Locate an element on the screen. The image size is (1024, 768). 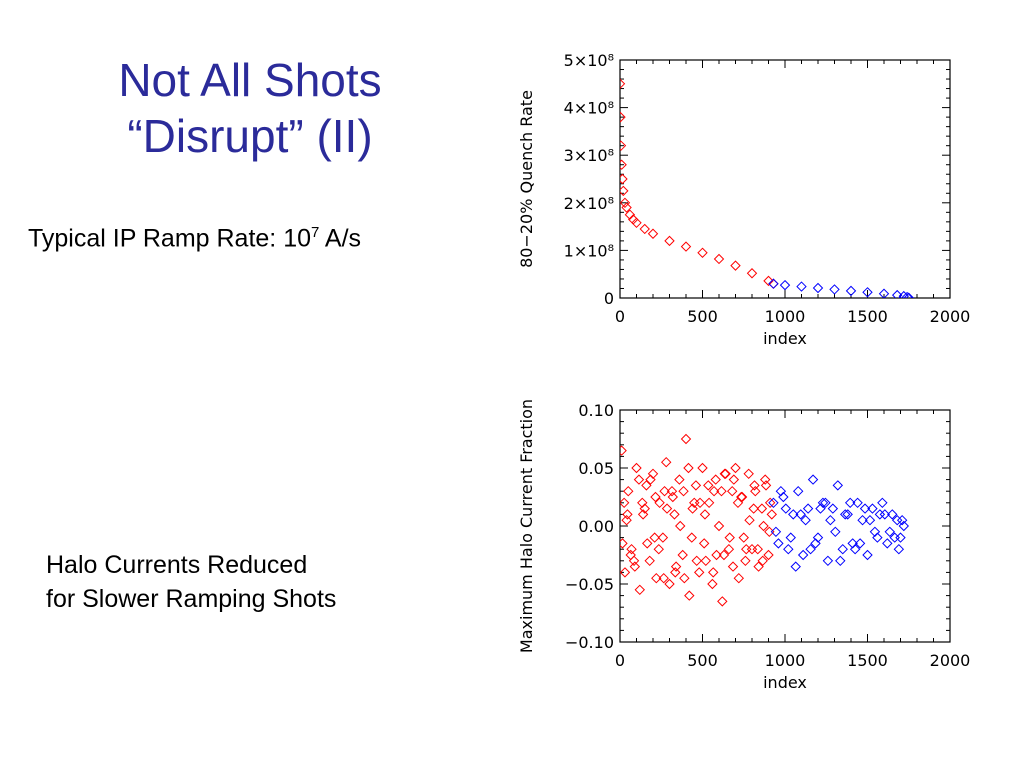
halo-current-y-tick-label: −0.05 is located at coordinates (589, 584).